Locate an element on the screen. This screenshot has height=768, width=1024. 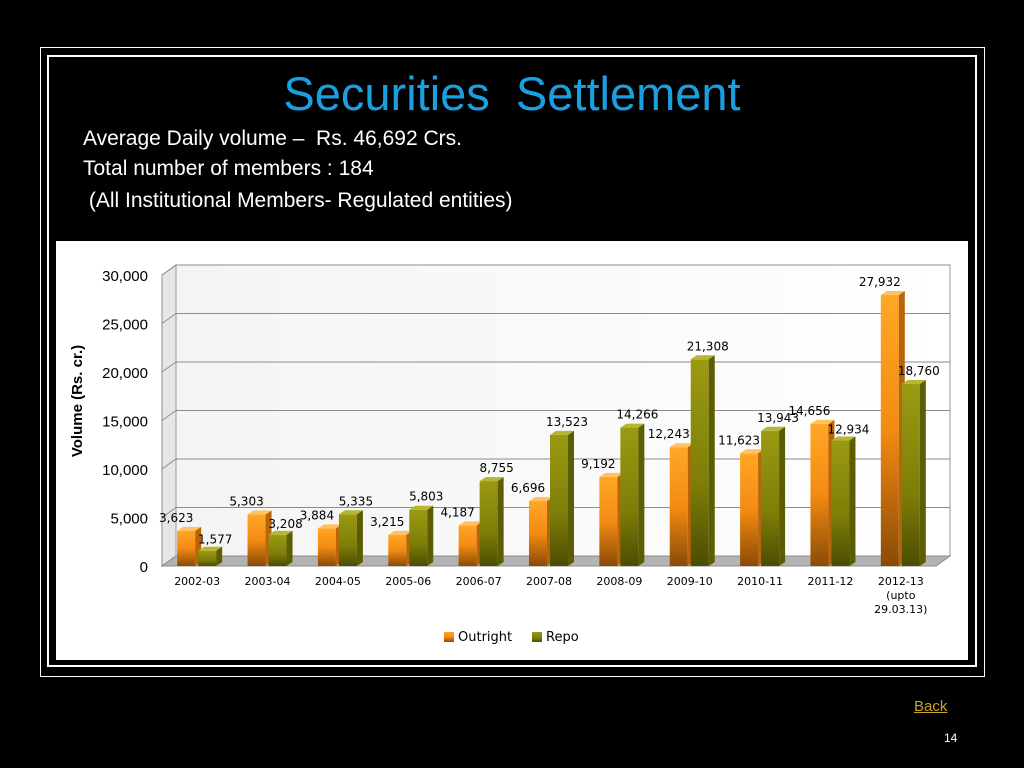
page-number: 14 is located at coordinates (951, 738).